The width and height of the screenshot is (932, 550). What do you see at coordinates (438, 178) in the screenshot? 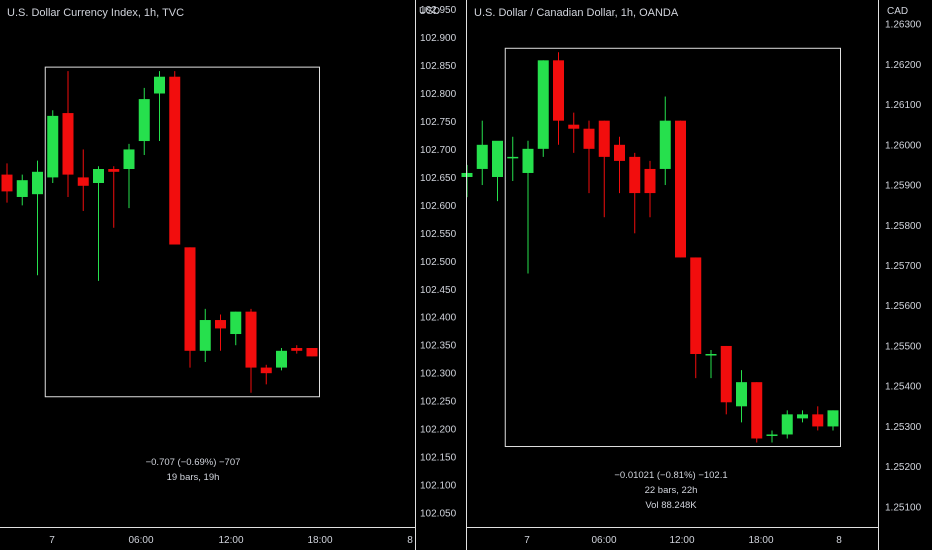
I see `dxy-price-tick-label: 102.650` at bounding box center [438, 178].